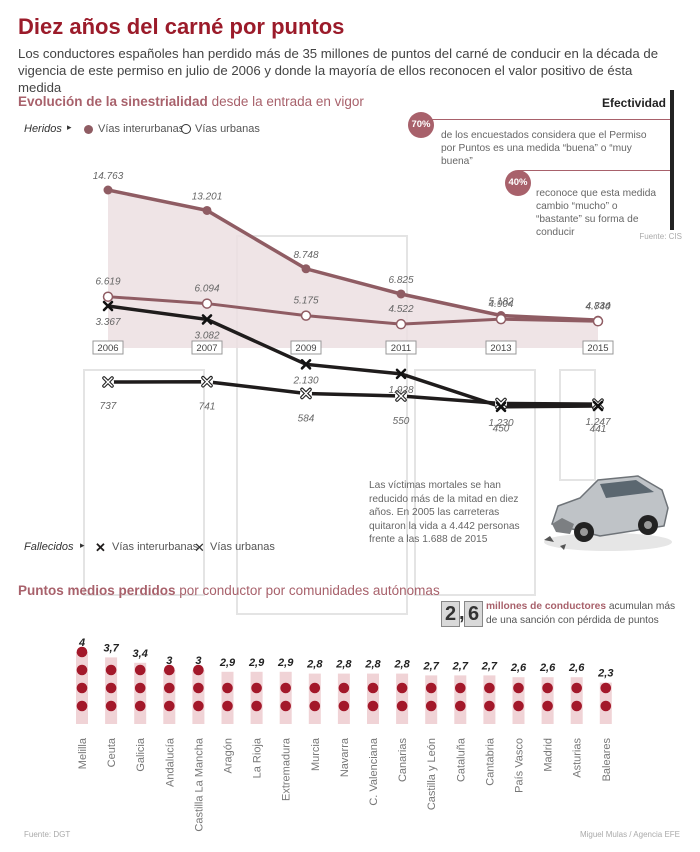 The width and height of the screenshot is (700, 852). I want to click on region-value-label: 2,7, so click(431, 666).